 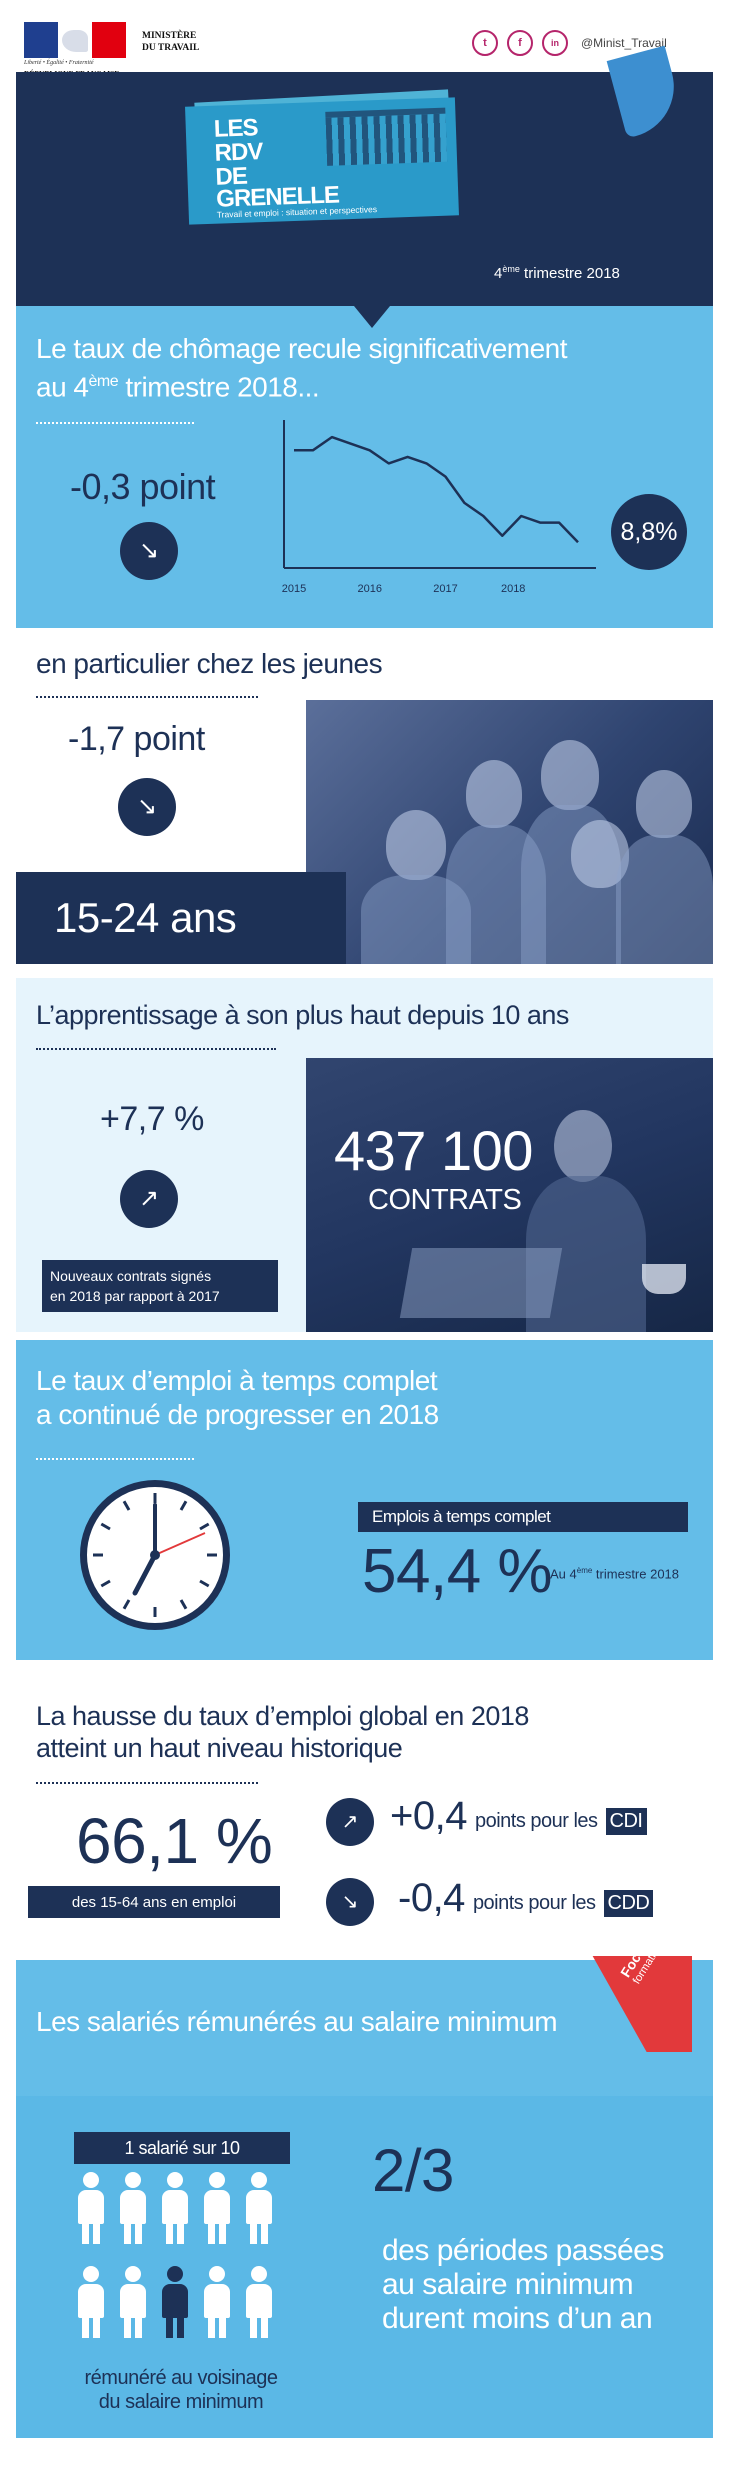 I want to click on youth-title: en particulier chez les jeunes, so click(x=209, y=663).